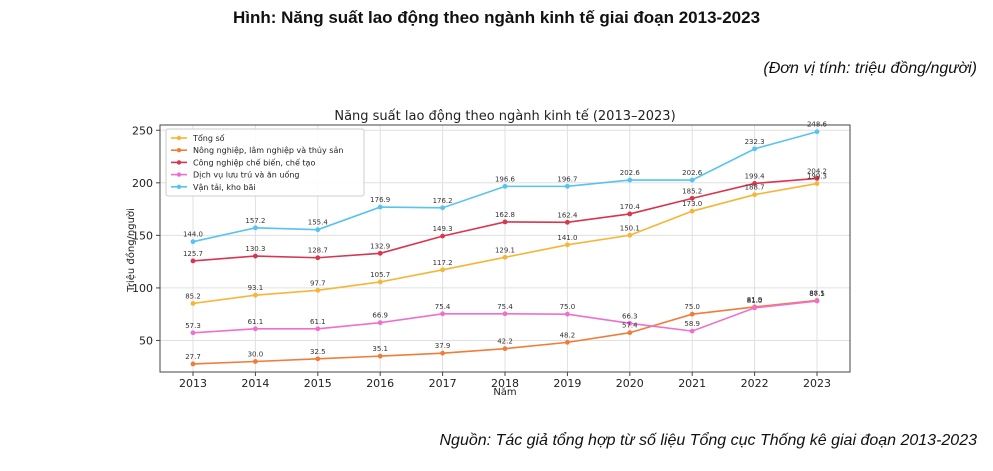 The width and height of the screenshot is (993, 471). I want to click on data-label: 88.1, so click(817, 293).